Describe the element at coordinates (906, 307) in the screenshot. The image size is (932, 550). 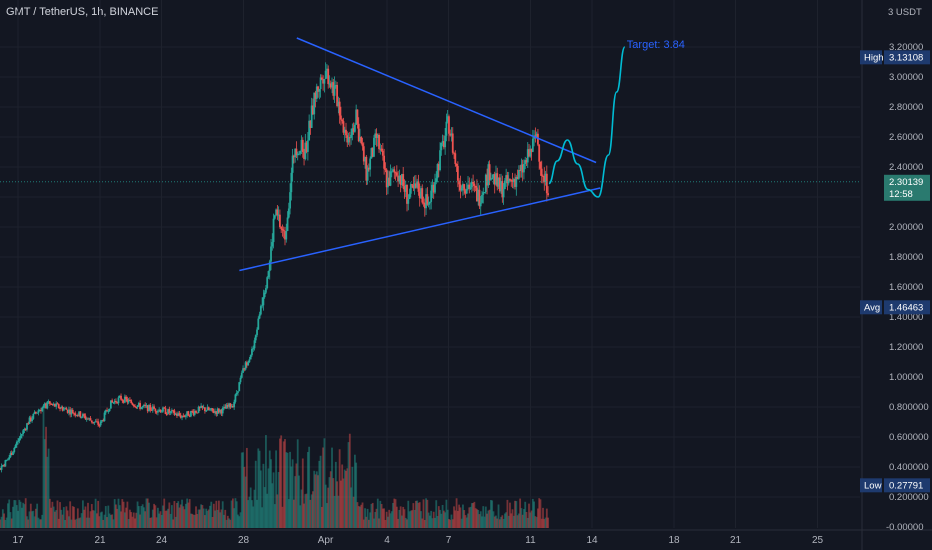
I see `avg-label-value: 1.46463` at that location.